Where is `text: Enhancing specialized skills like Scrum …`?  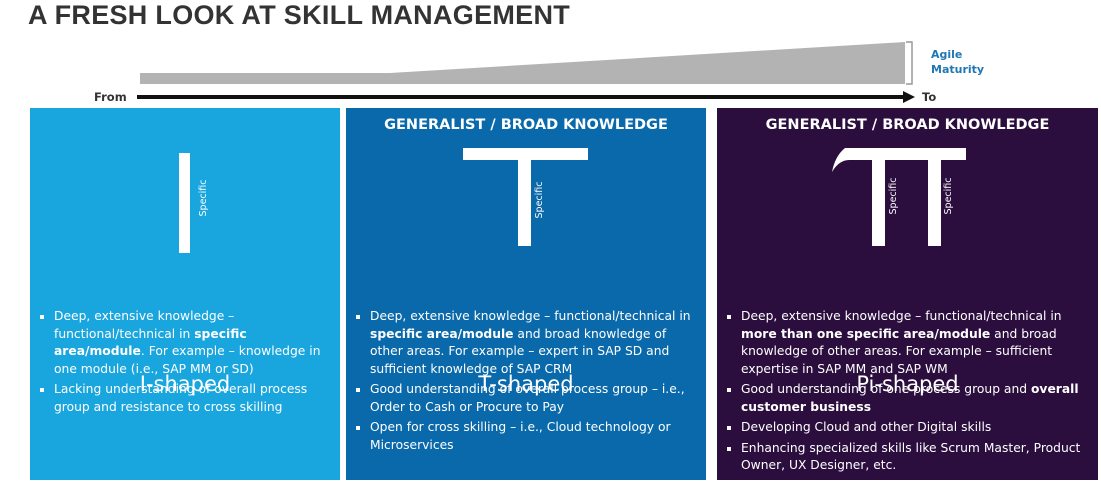
text: Enhancing specialized skills like Scrum … is located at coordinates (911, 456).